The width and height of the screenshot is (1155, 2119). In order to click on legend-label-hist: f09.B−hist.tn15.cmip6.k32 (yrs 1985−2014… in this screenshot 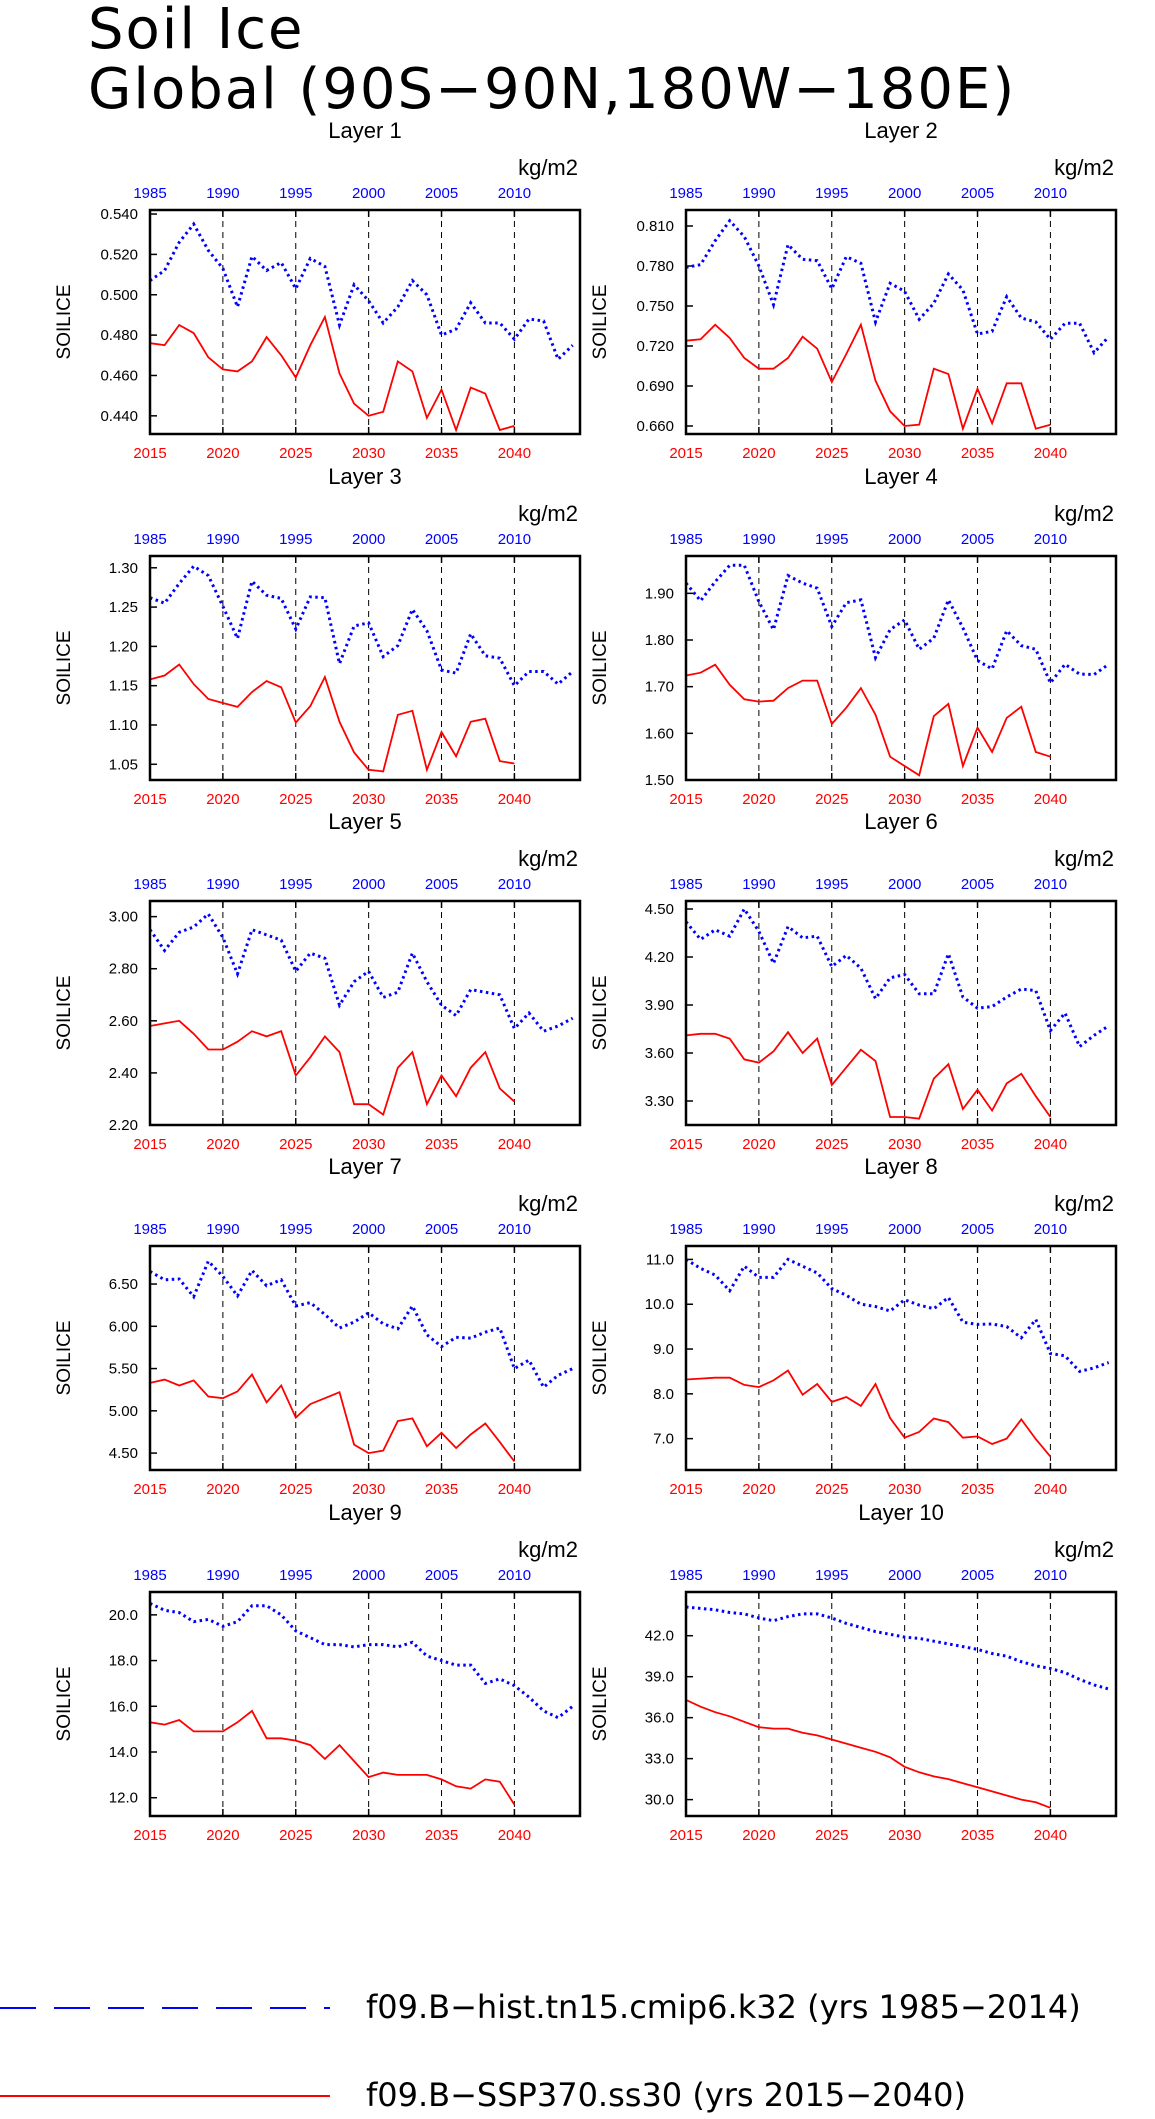, I will do `click(723, 2007)`.